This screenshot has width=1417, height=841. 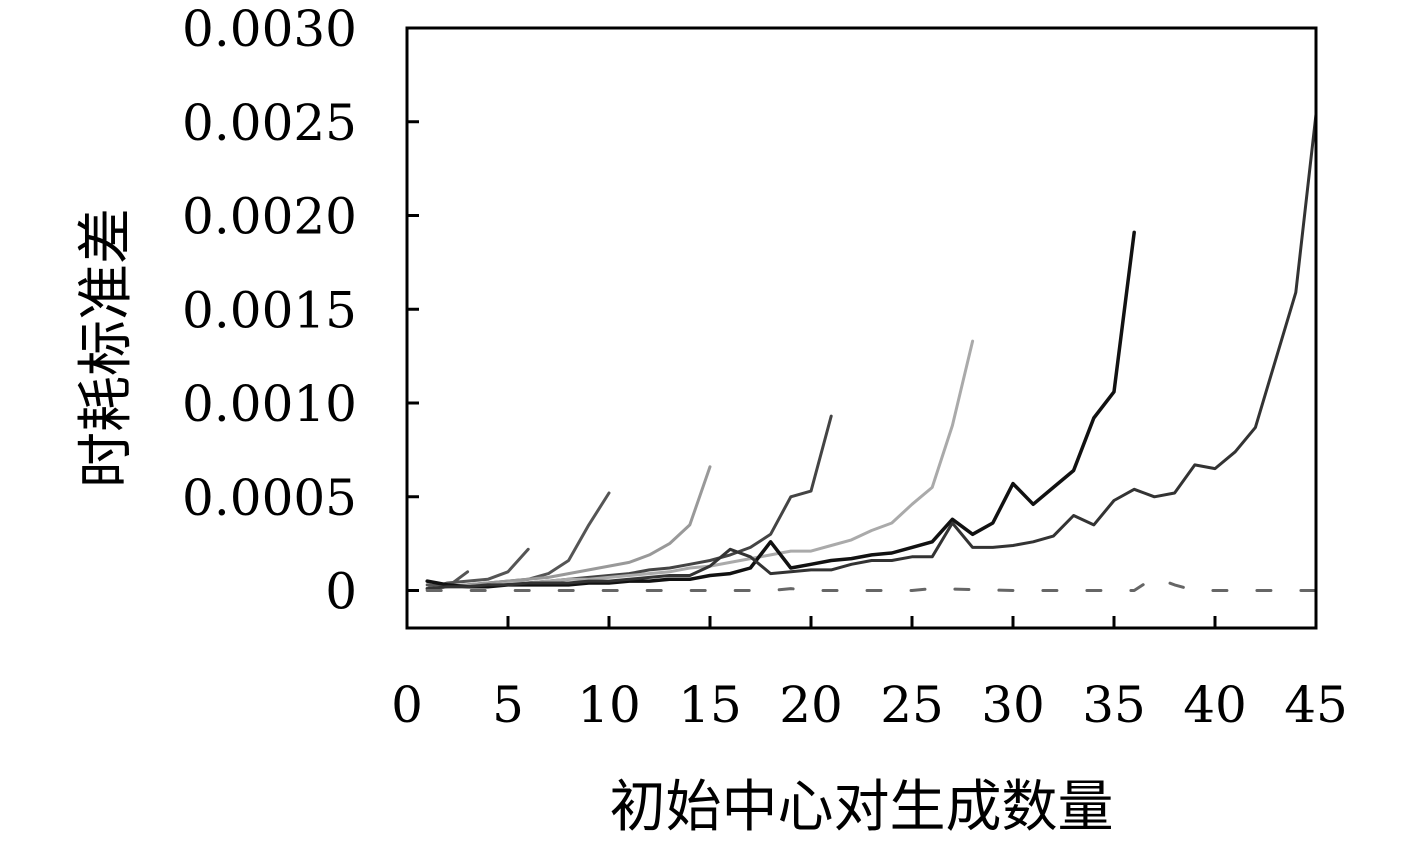 I want to click on y-tick-label: 0.0025, so click(x=269, y=123).